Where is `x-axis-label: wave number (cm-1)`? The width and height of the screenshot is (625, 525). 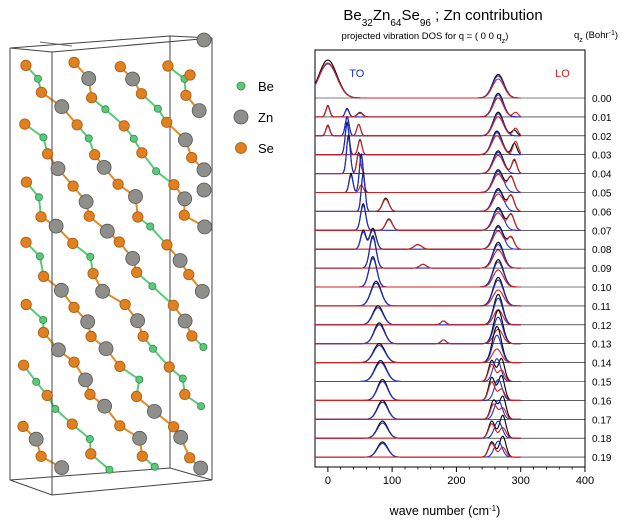 x-axis-label: wave number (cm-1) is located at coordinates (445, 511).